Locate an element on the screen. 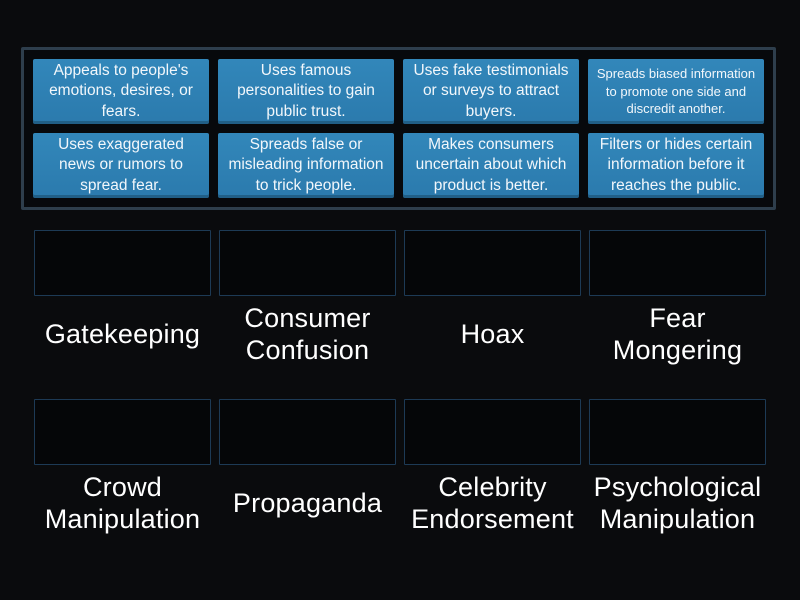 The image size is (800, 600). match-cell: Gatekeeping is located at coordinates (122, 298).